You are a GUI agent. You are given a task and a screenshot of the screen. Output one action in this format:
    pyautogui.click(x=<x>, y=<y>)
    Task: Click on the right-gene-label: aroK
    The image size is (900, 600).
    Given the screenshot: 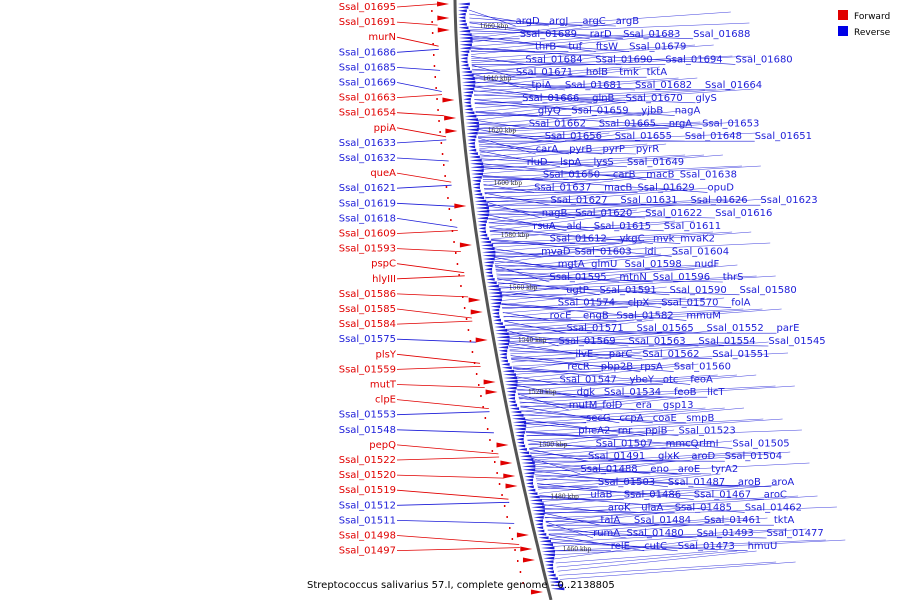 What is the action you would take?
    pyautogui.click(x=619, y=507)
    